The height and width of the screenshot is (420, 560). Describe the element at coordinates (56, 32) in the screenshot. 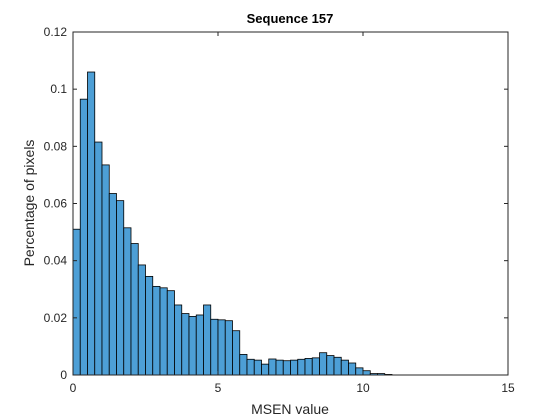

I see `y-tick-label: 0.12` at that location.